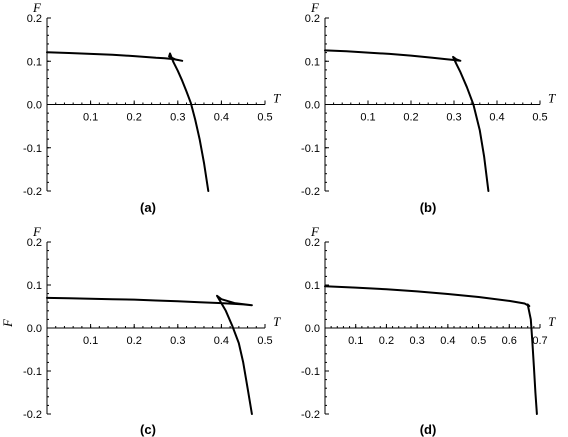  Describe the element at coordinates (428, 207) in the screenshot. I see `panel-label: (b)` at that location.